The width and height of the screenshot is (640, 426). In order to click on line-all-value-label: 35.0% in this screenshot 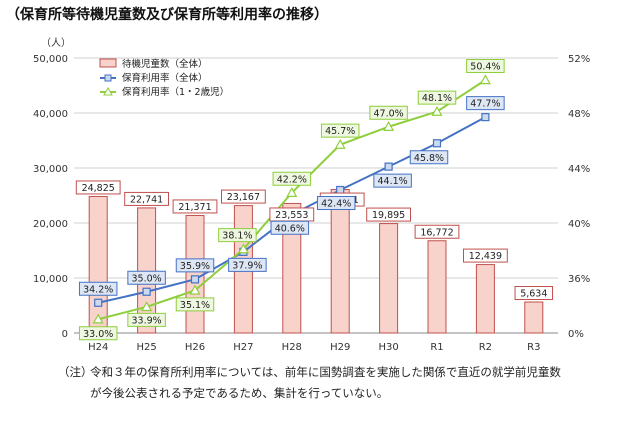, I will do `click(147, 278)`.